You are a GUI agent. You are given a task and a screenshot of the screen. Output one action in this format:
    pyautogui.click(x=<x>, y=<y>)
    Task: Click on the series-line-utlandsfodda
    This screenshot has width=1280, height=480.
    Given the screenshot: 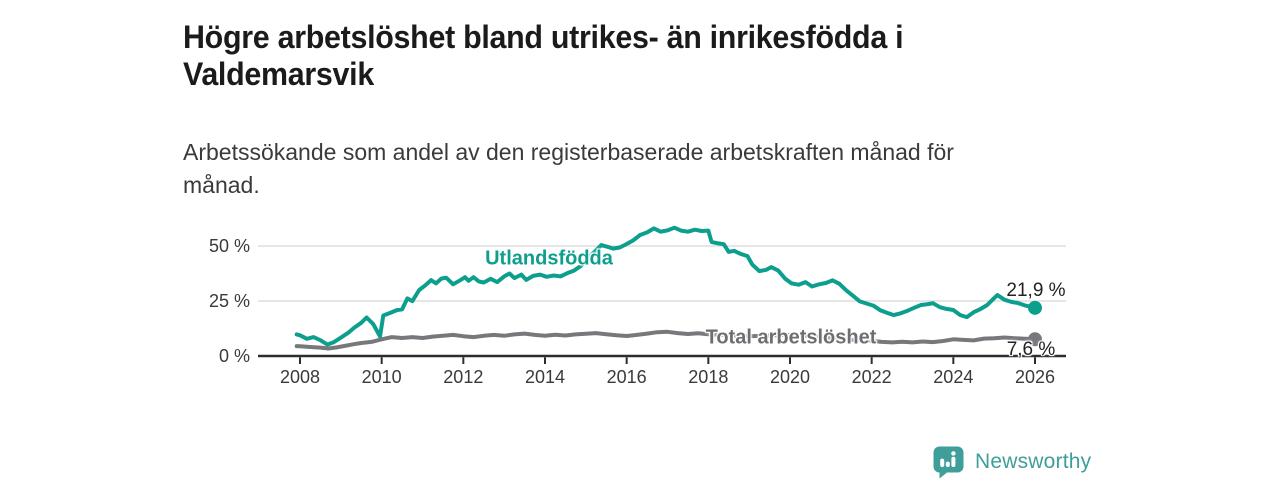 What is the action you would take?
    pyautogui.click(x=665, y=286)
    